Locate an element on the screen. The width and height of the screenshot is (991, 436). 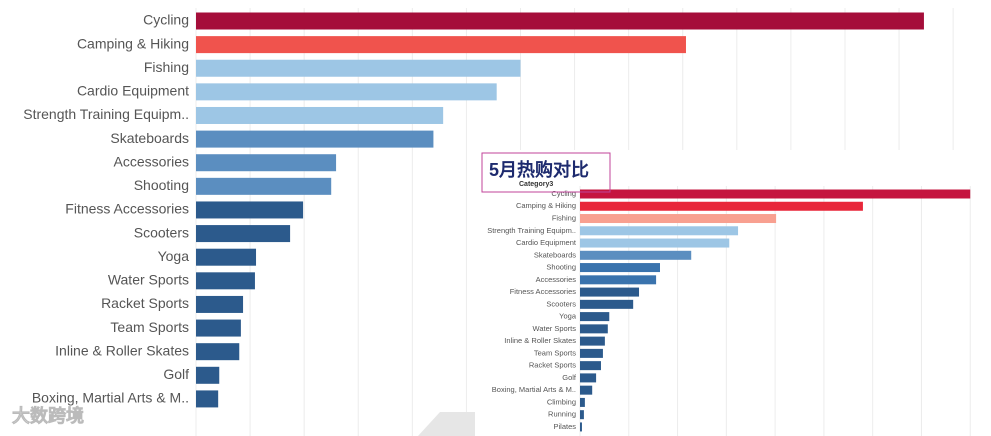
inset-header: Category3 is located at coordinates (536, 184).